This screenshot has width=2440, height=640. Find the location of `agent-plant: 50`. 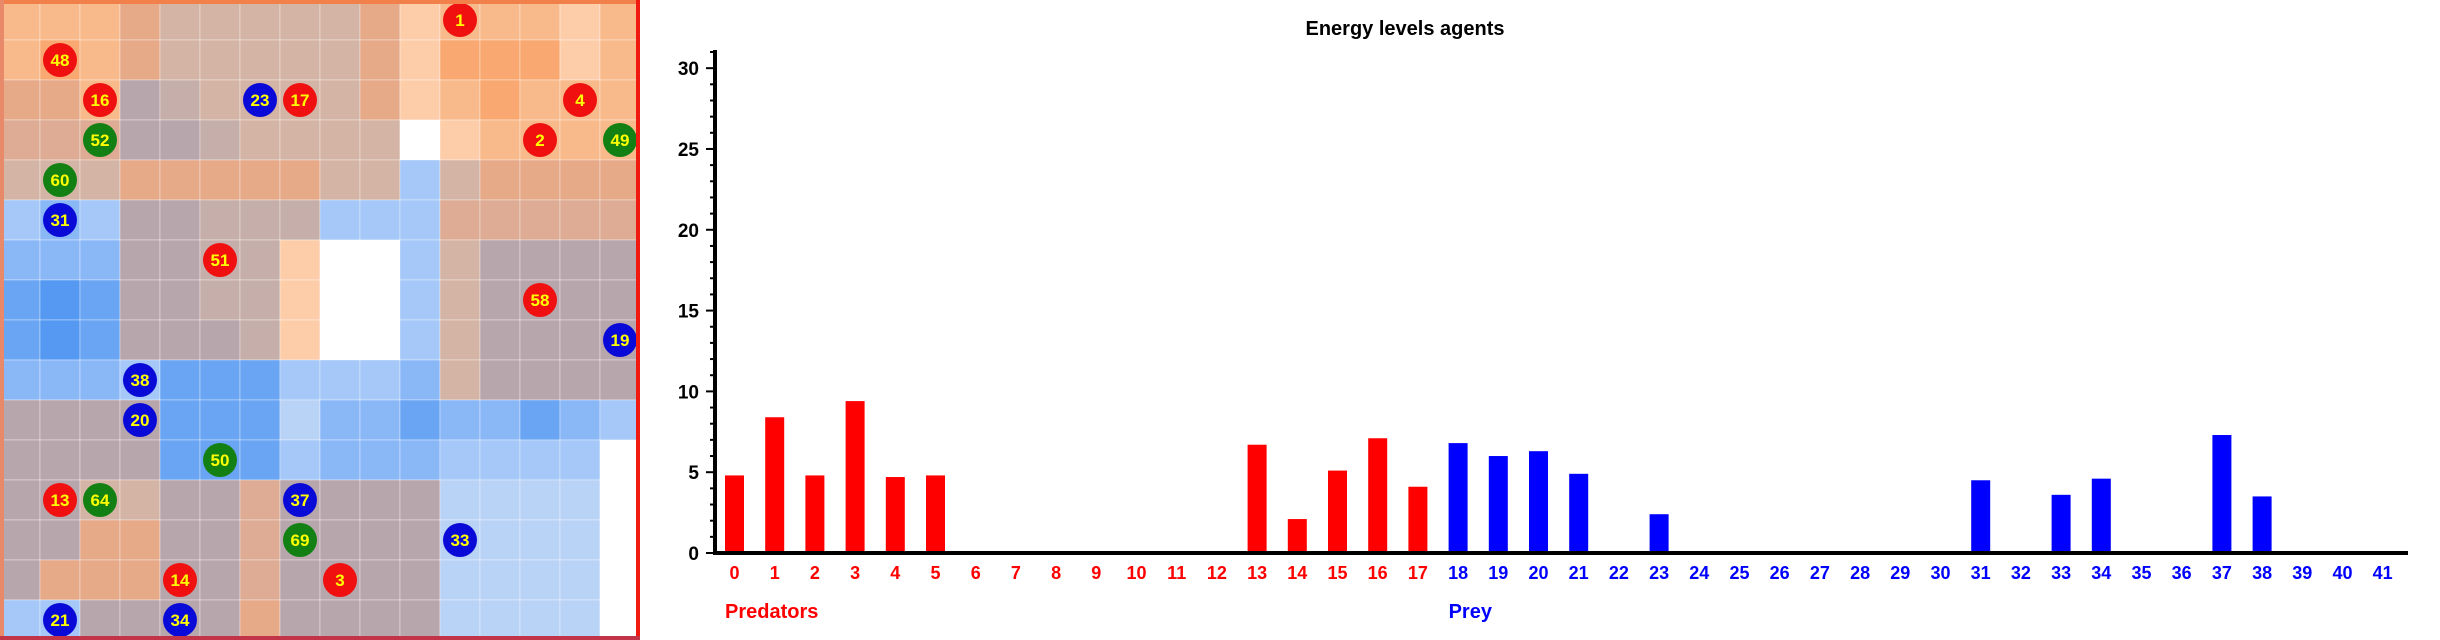

agent-plant: 50 is located at coordinates (220, 460).